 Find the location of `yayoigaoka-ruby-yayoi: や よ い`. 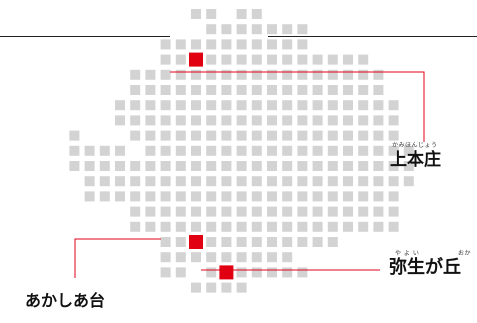

yayoigaoka-ruby-yayoi: や よ い is located at coordinates (407, 253).